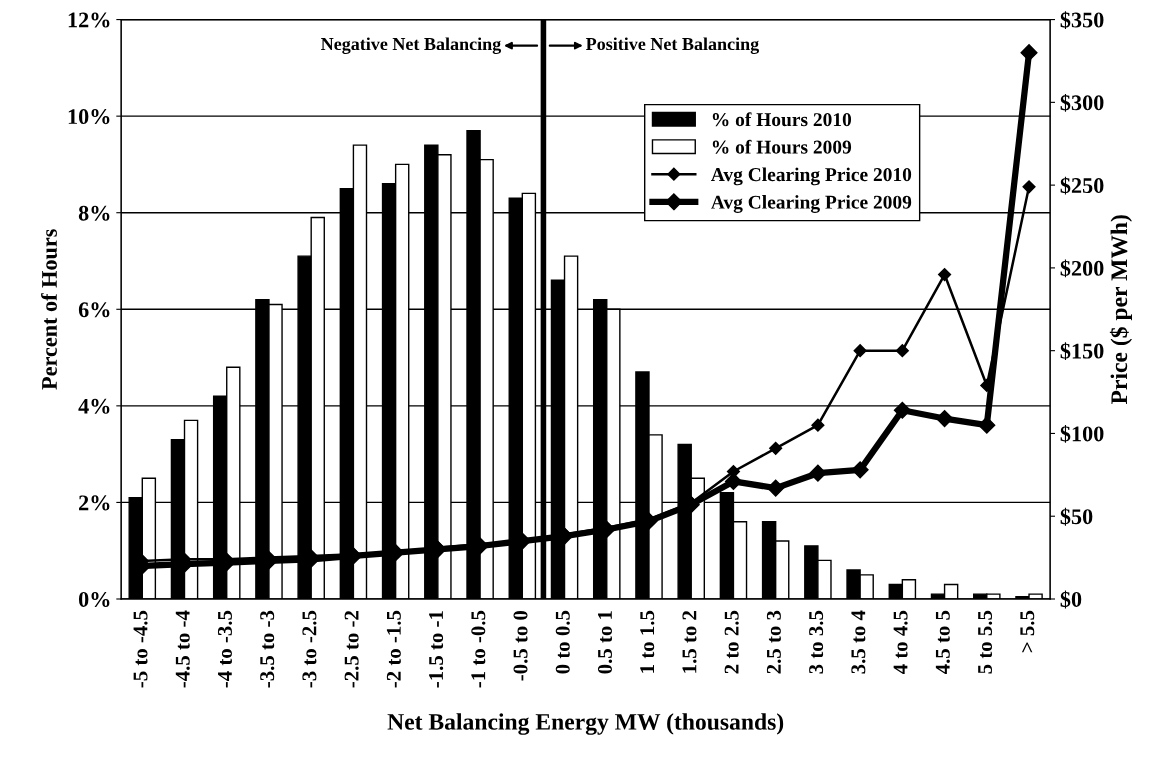  Describe the element at coordinates (942, 642) in the screenshot. I see `x-tick-label: 4.5 to 5` at that location.